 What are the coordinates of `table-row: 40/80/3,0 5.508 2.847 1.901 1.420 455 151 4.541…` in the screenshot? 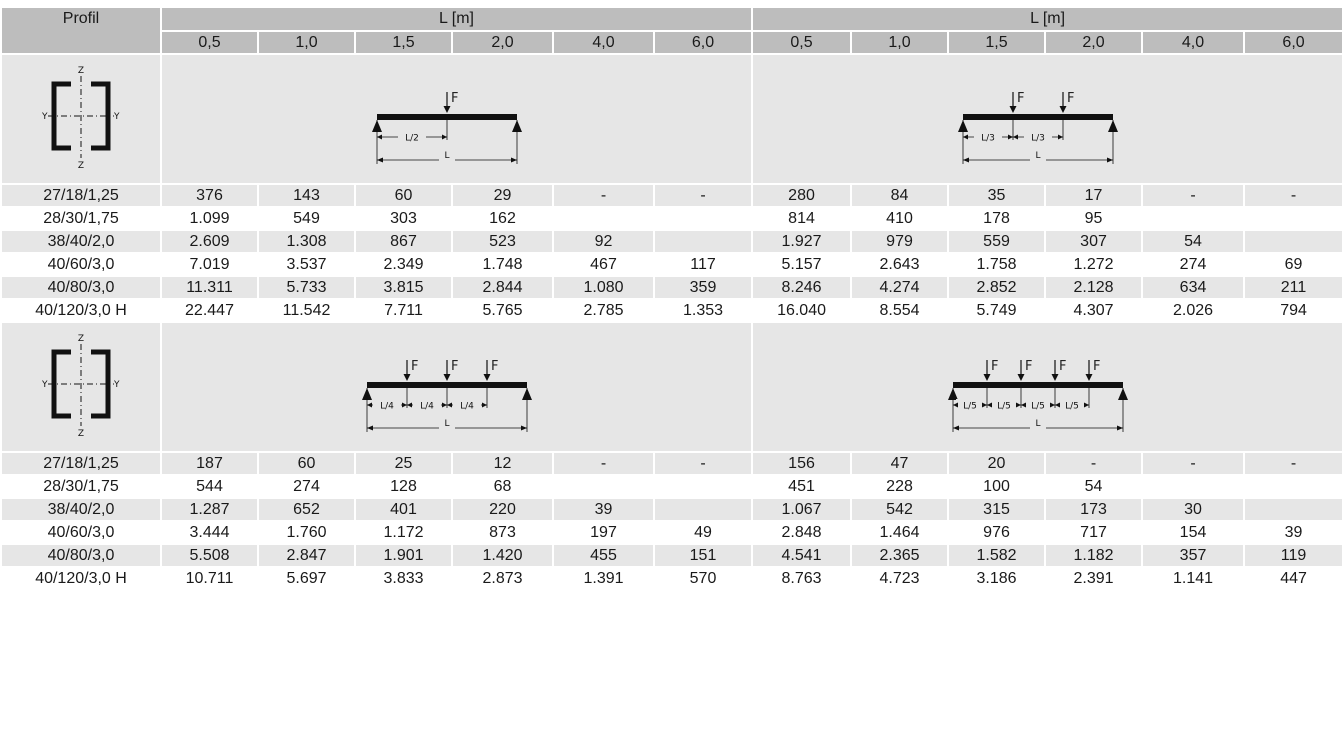 It's located at (671, 555).